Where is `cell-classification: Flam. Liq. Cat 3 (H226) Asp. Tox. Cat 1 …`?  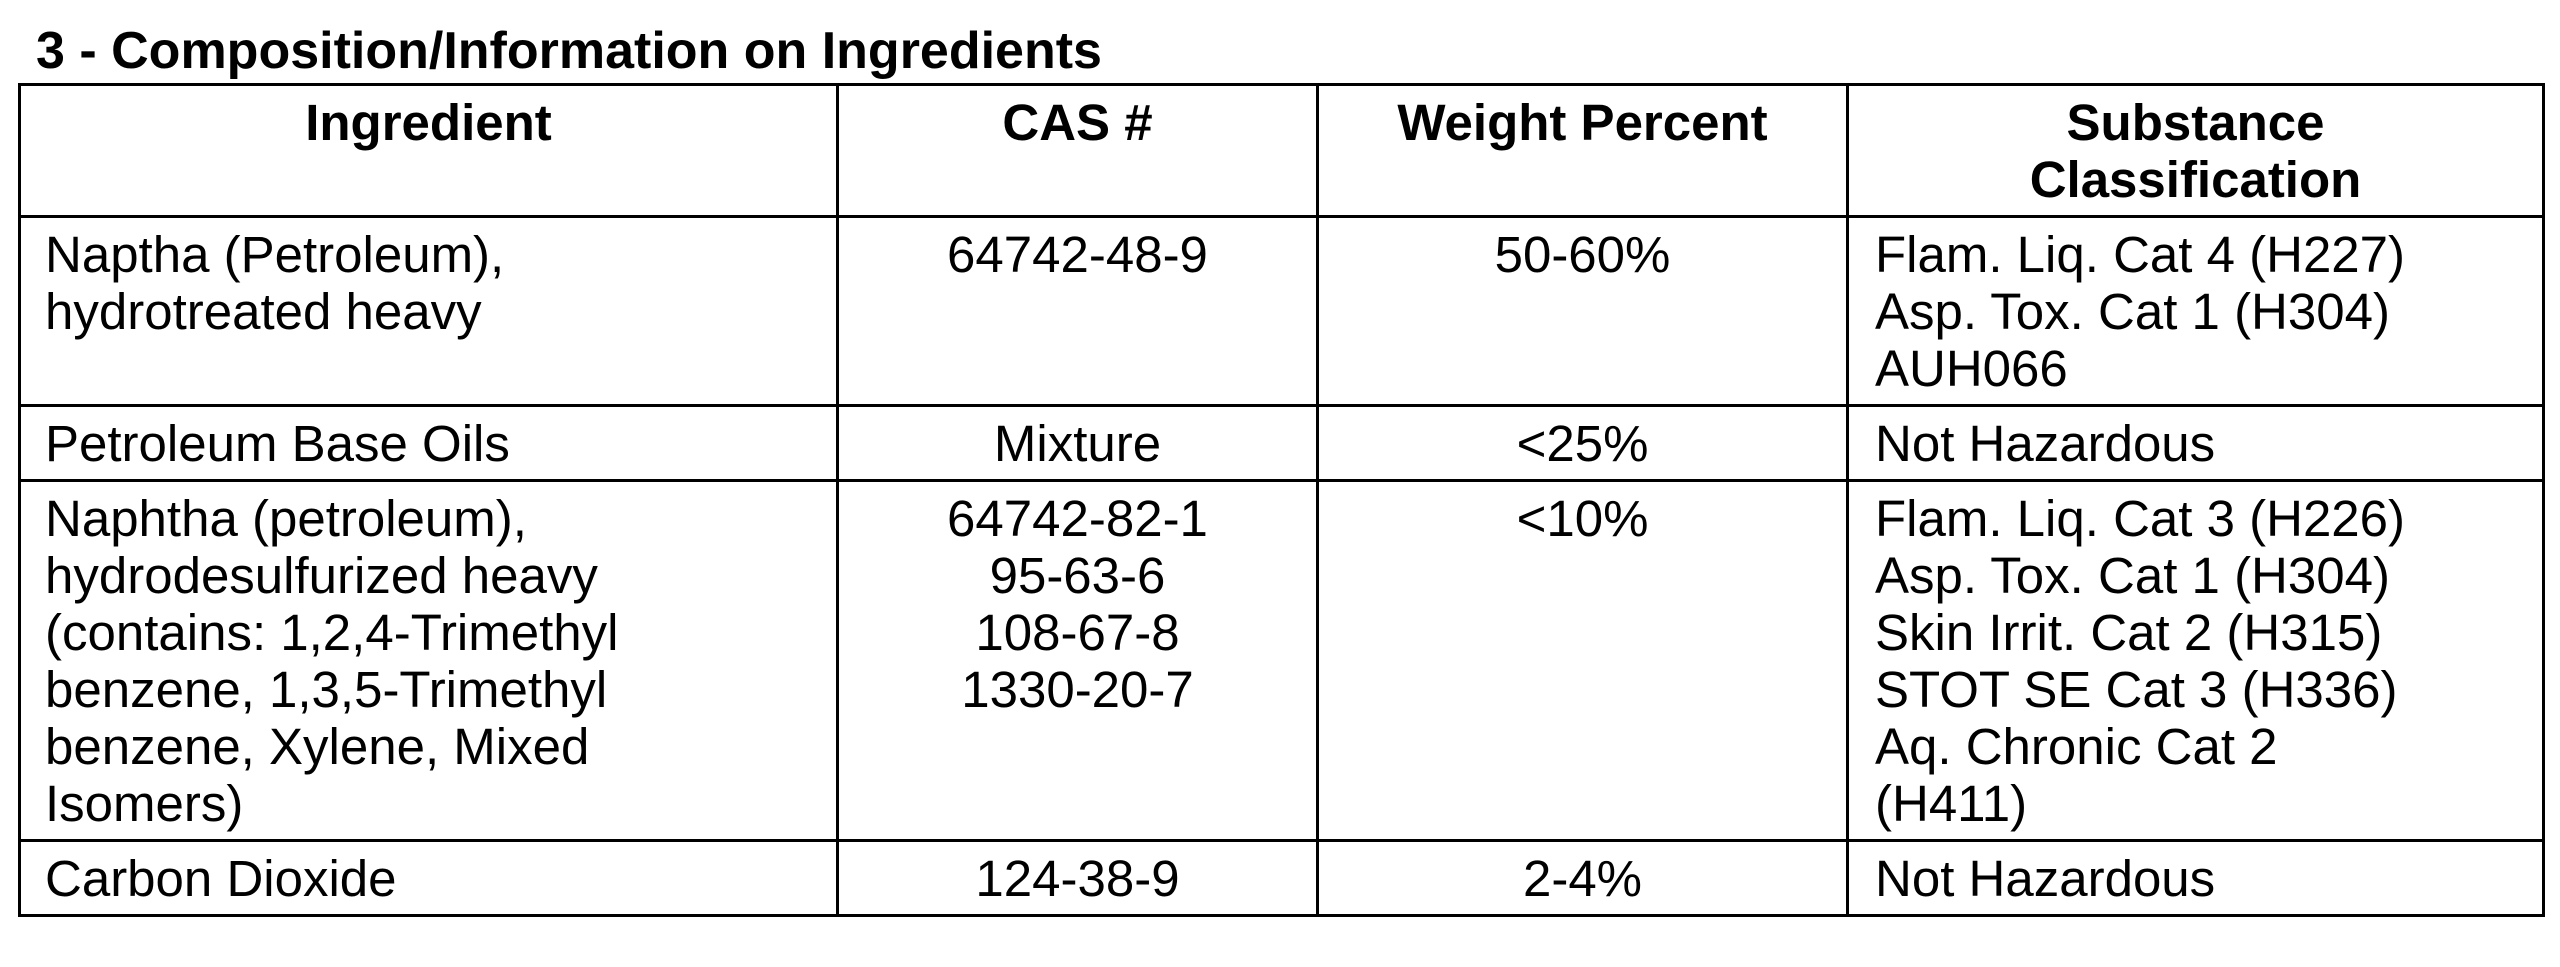 cell-classification: Flam. Liq. Cat 3 (H226) Asp. Tox. Cat 1 … is located at coordinates (2195, 660).